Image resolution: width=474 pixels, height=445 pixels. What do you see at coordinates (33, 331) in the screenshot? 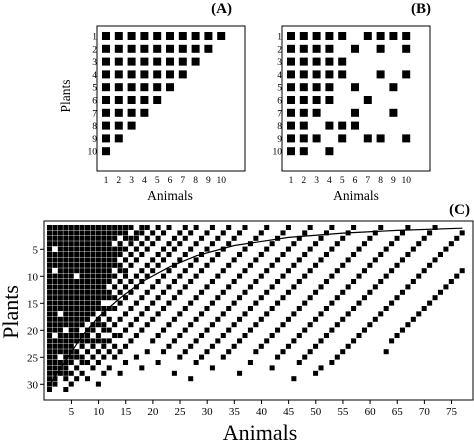
I see `panel-c-y-tick-label: 20` at bounding box center [33, 331].